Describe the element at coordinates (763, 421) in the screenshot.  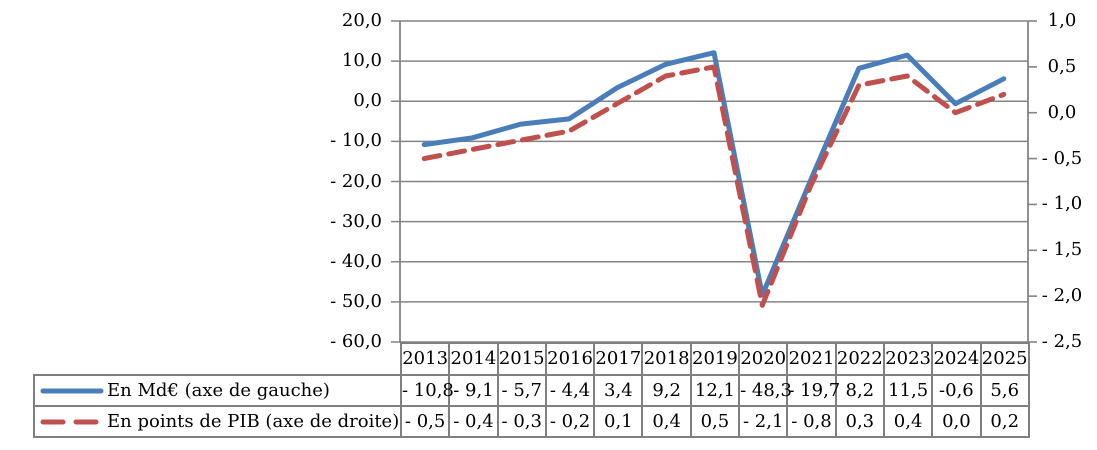
I see `value-cell: - 2,1` at that location.